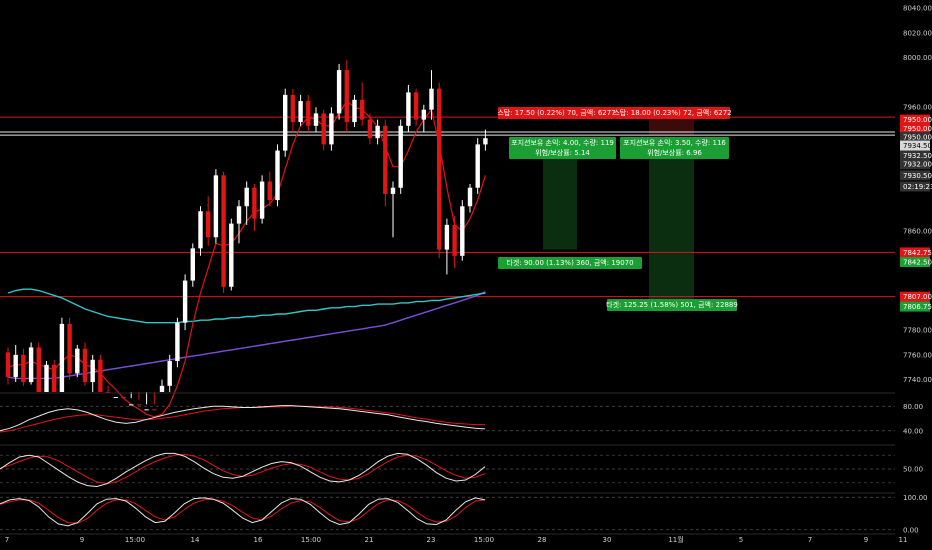  What do you see at coordinates (674, 152) in the screenshot?
I see `position-box-2-text: 위험/보상률: 6.96` at bounding box center [674, 152].